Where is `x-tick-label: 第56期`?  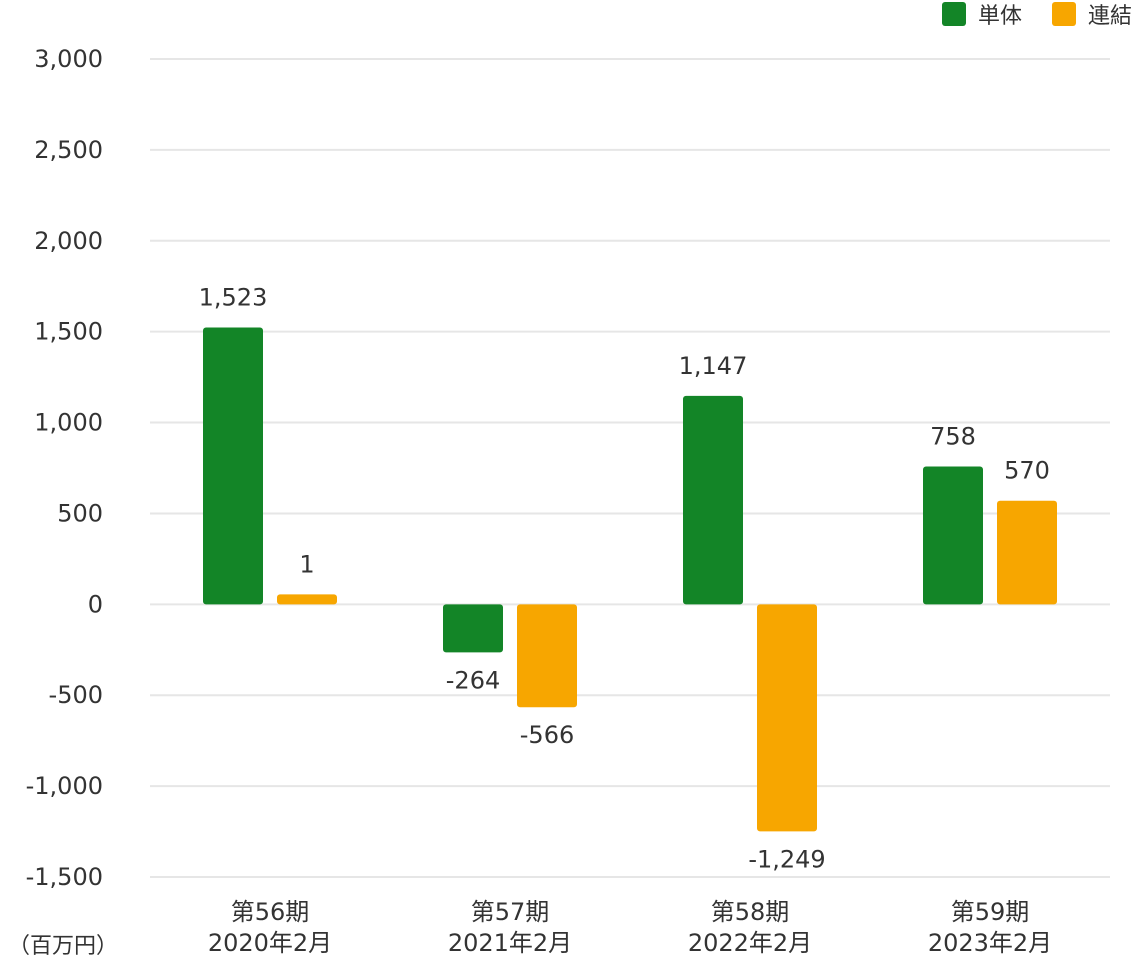 x-tick-label: 第56期 is located at coordinates (270, 912).